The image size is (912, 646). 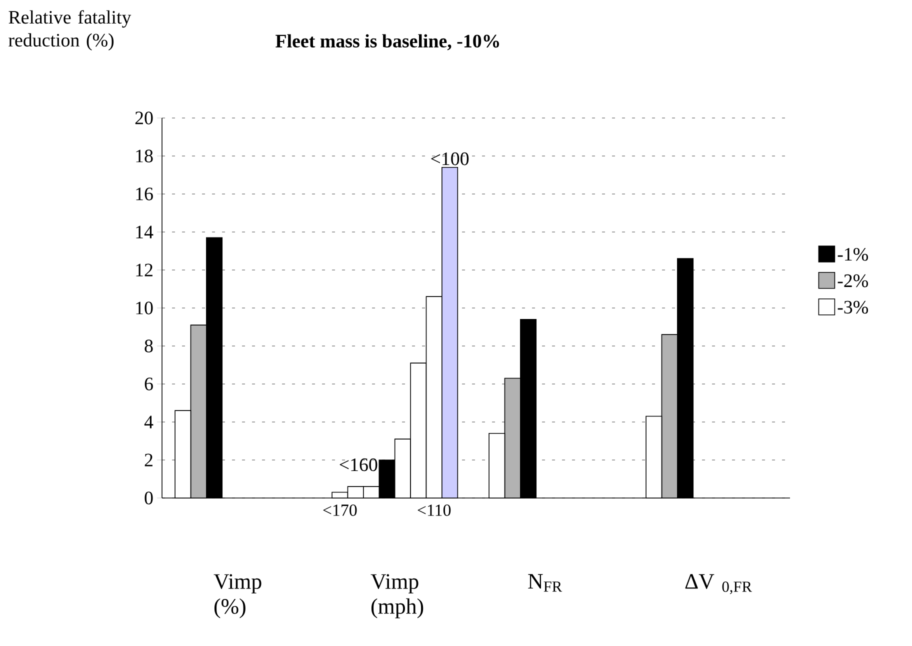 I want to click on annotation: <100, so click(x=450, y=159).